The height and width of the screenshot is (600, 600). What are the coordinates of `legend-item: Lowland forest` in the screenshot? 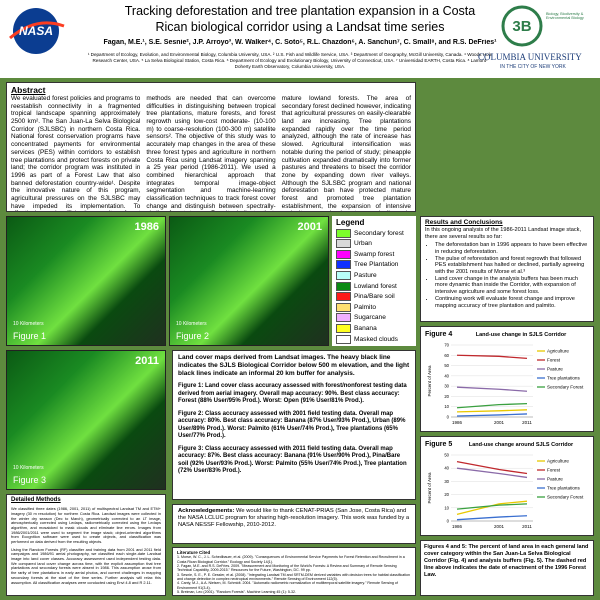 It's located at (374, 286).